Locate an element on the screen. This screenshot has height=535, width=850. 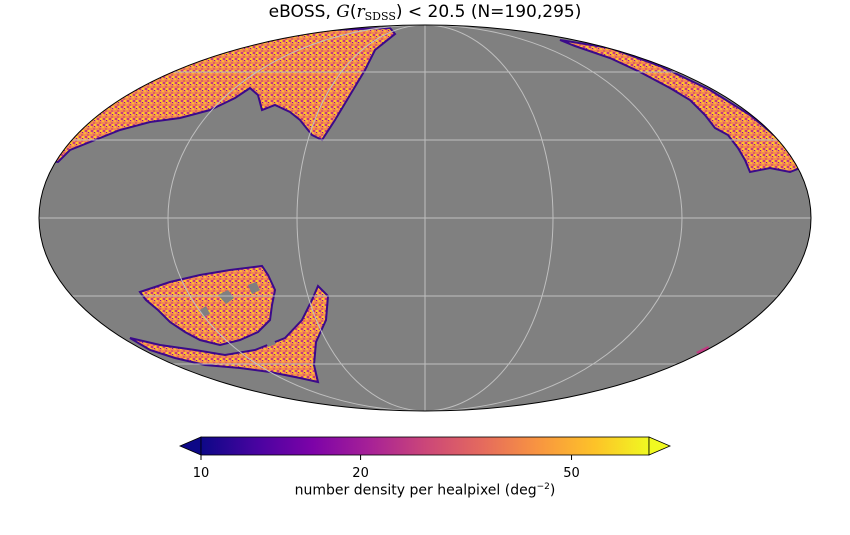
colorbar-ticks is located at coordinates (386, 457).